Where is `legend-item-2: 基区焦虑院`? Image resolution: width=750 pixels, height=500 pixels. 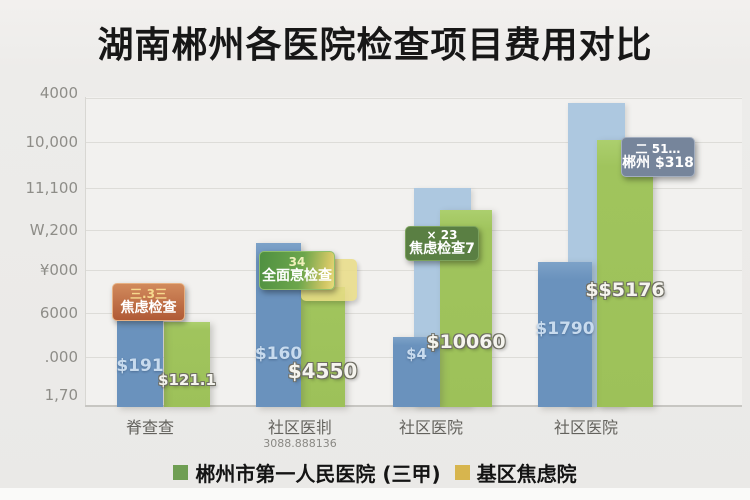 legend-item-2: 基区焦虑院 is located at coordinates (515, 472).